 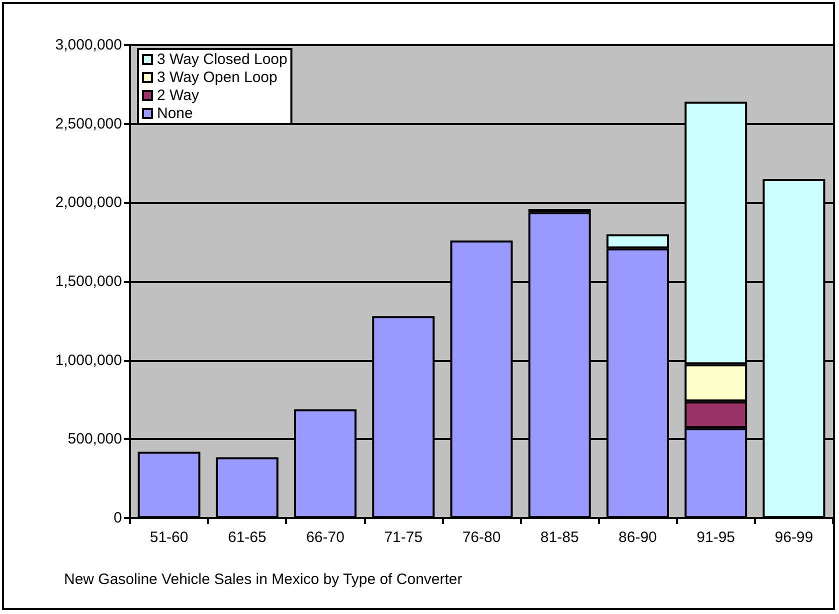 I want to click on x-tick-label: 86-90, so click(x=637, y=537).